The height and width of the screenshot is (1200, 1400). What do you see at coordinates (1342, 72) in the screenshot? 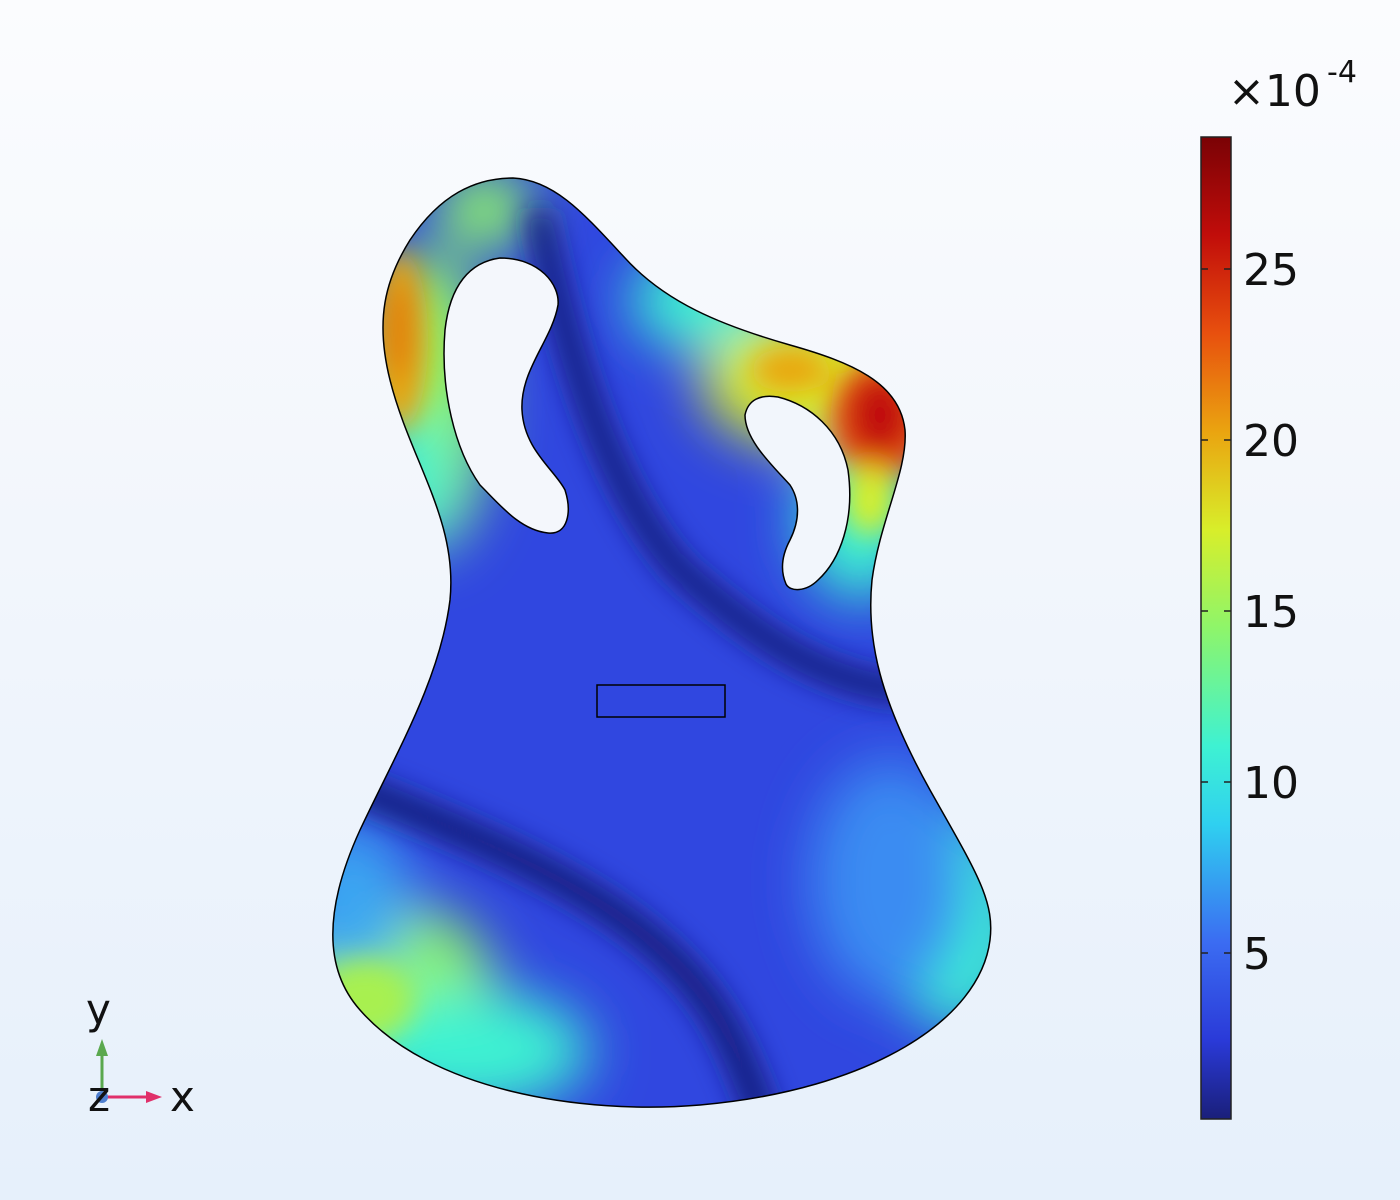
I see `colorbar-exponent: -4` at bounding box center [1342, 72].